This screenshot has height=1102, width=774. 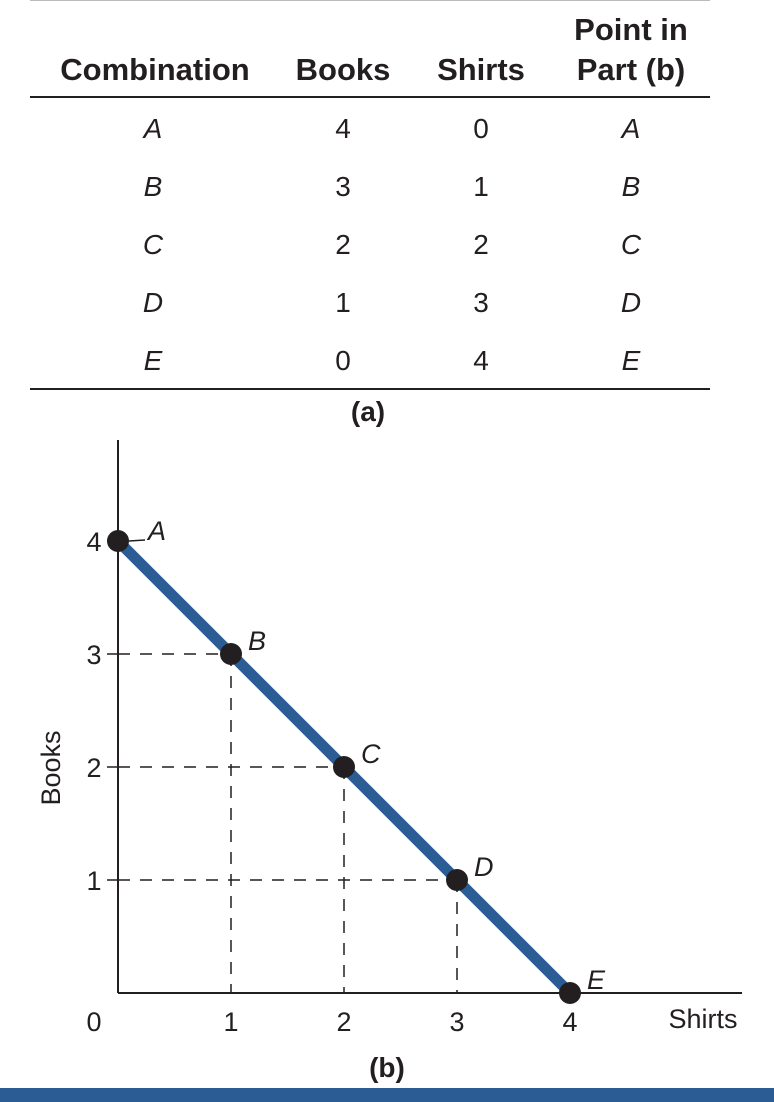 I want to click on table-cell-shirts: 2, so click(x=481, y=244).